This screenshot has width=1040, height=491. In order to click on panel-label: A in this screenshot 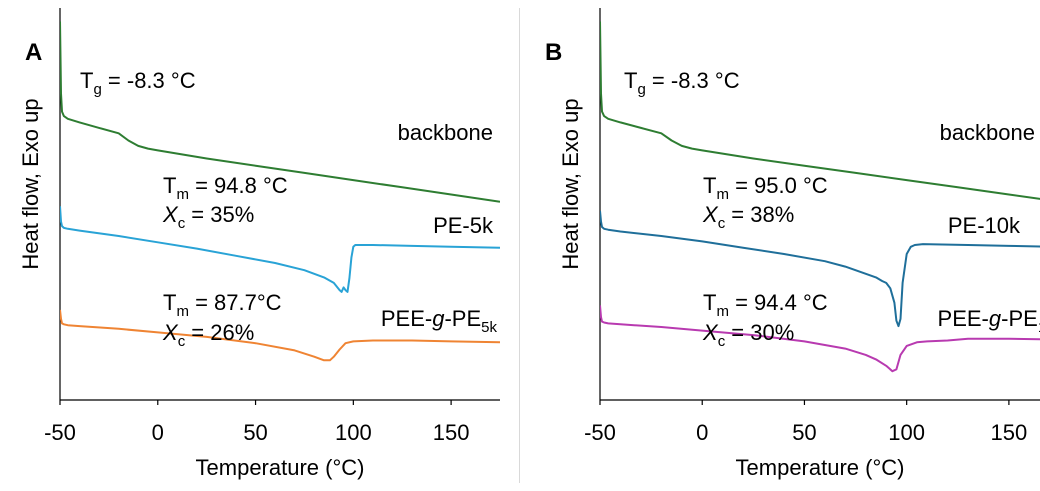, I will do `click(33, 52)`.